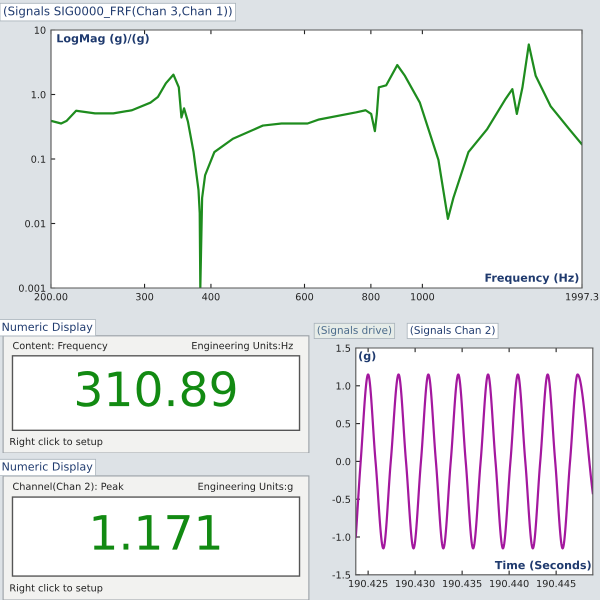 The image size is (600, 600). I want to click on x-tick-label: 400, so click(211, 296).